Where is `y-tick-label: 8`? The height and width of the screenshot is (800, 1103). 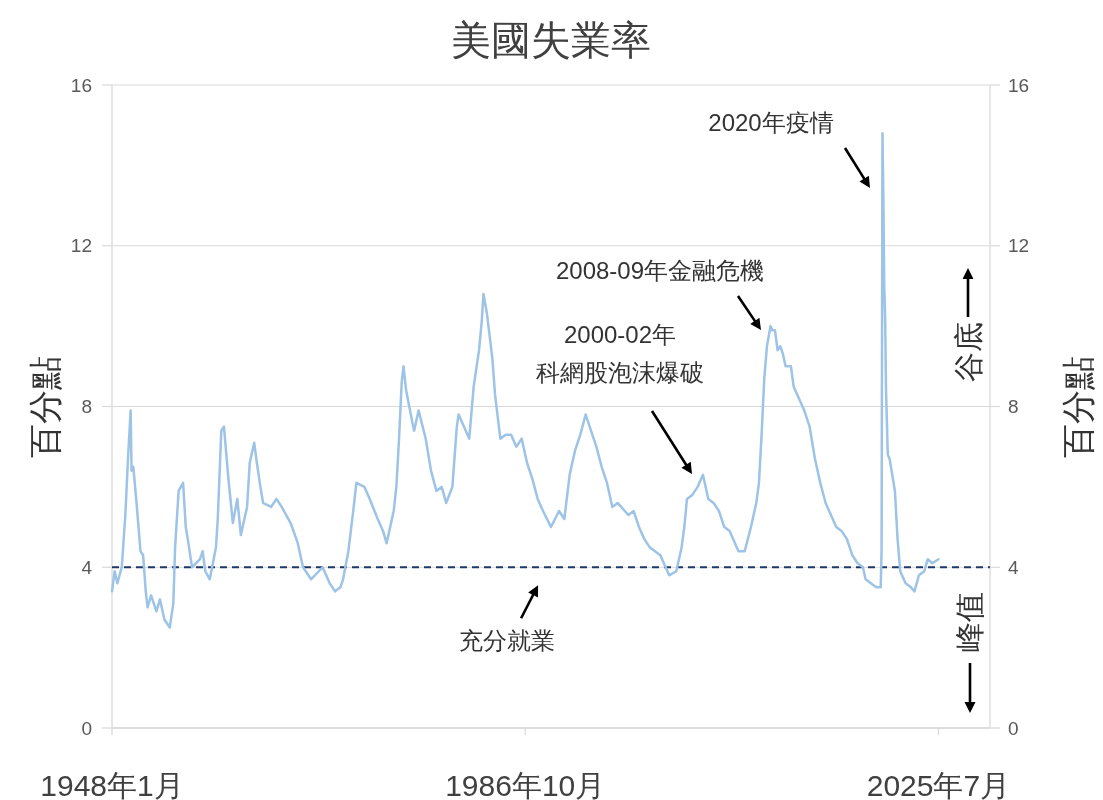
y-tick-label: 8 is located at coordinates (86, 406).